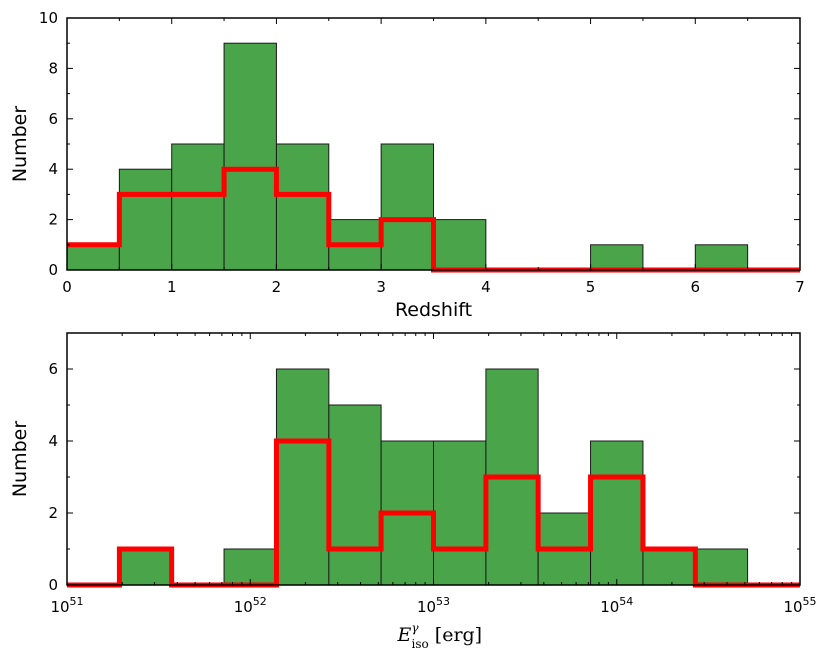 This screenshot has width=830, height=663. I want to click on x-tick-label: 3, so click(381, 287).